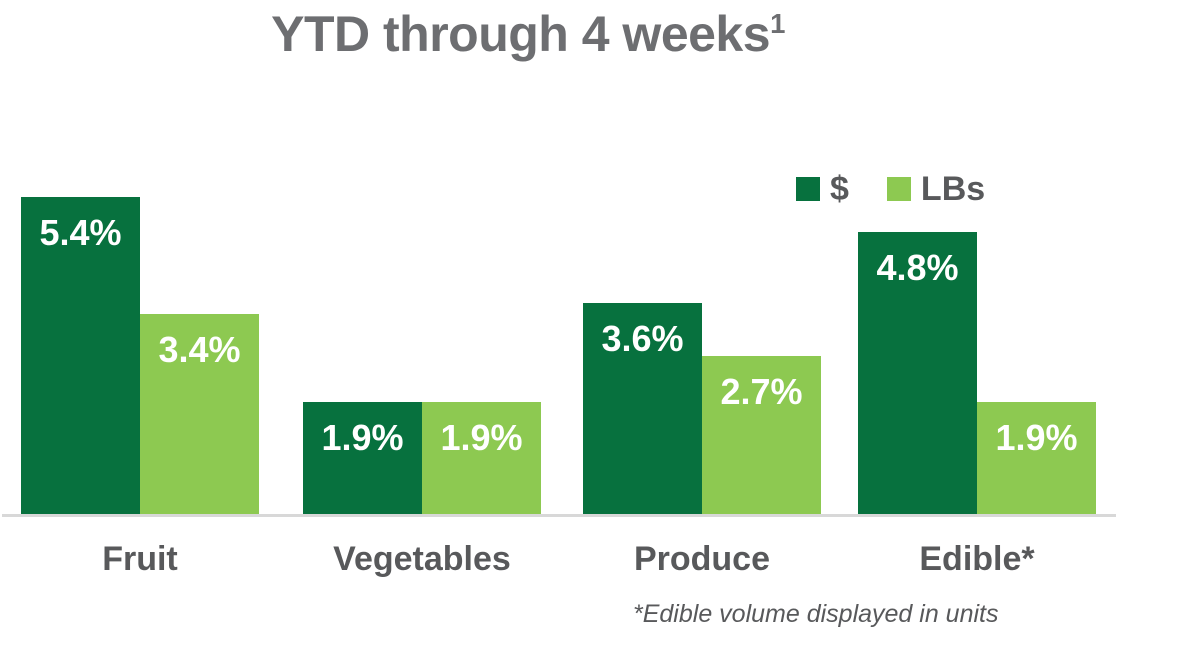 Image resolution: width=1185 pixels, height=659 pixels. Describe the element at coordinates (839, 189) in the screenshot. I see `legend-label-dollars: $` at that location.